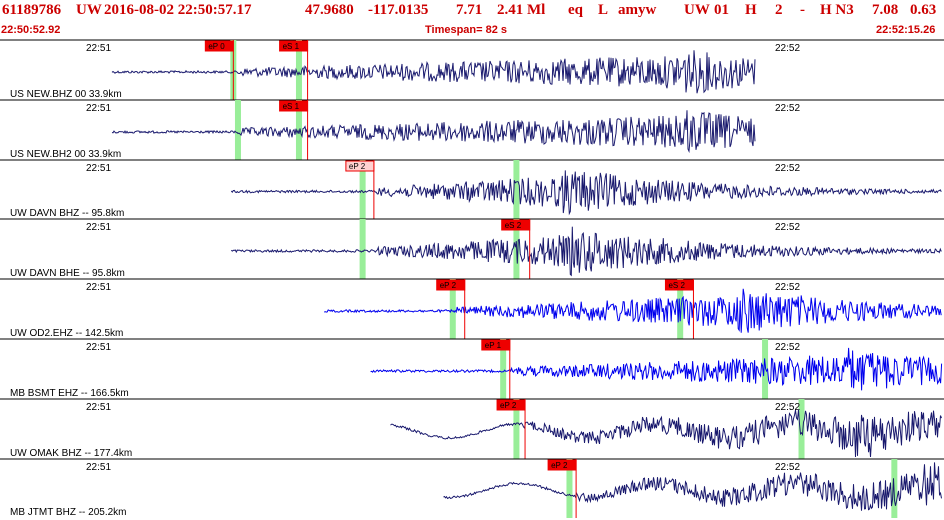 This screenshot has height=520, width=944. I want to click on channel-row: 22:51 22:52 eS 1 US NEW.BH2 00 33.9km, so click(472, 129).